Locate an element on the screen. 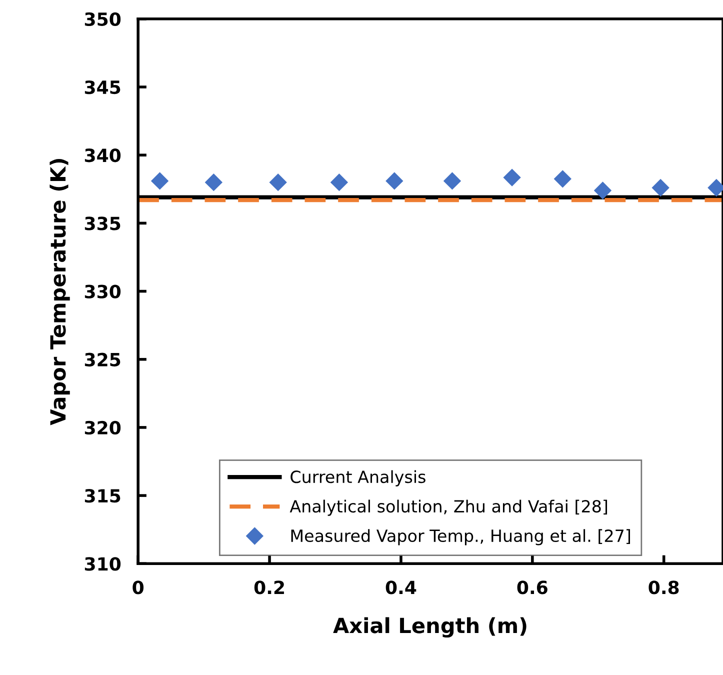  x-tick-label: 0 is located at coordinates (138, 587).